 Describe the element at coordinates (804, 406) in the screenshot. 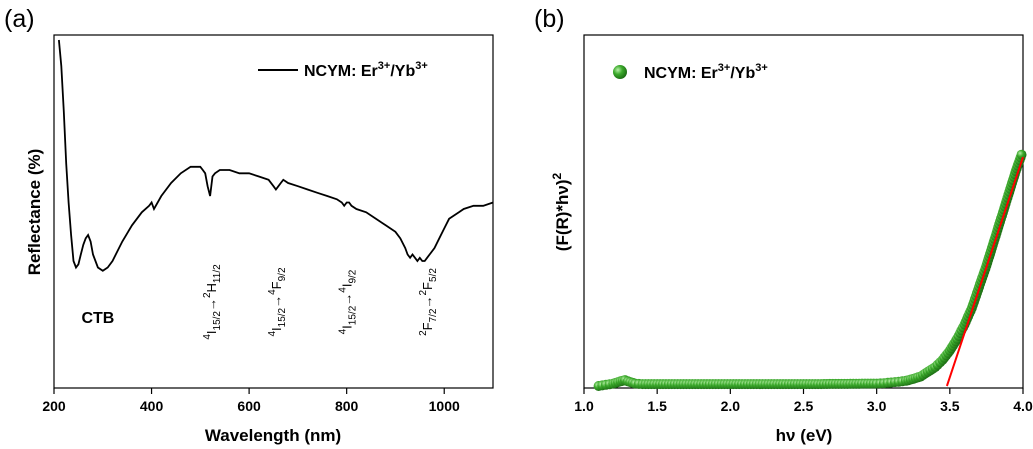

I see `panel-b-x-tick-label: 2.5` at that location.